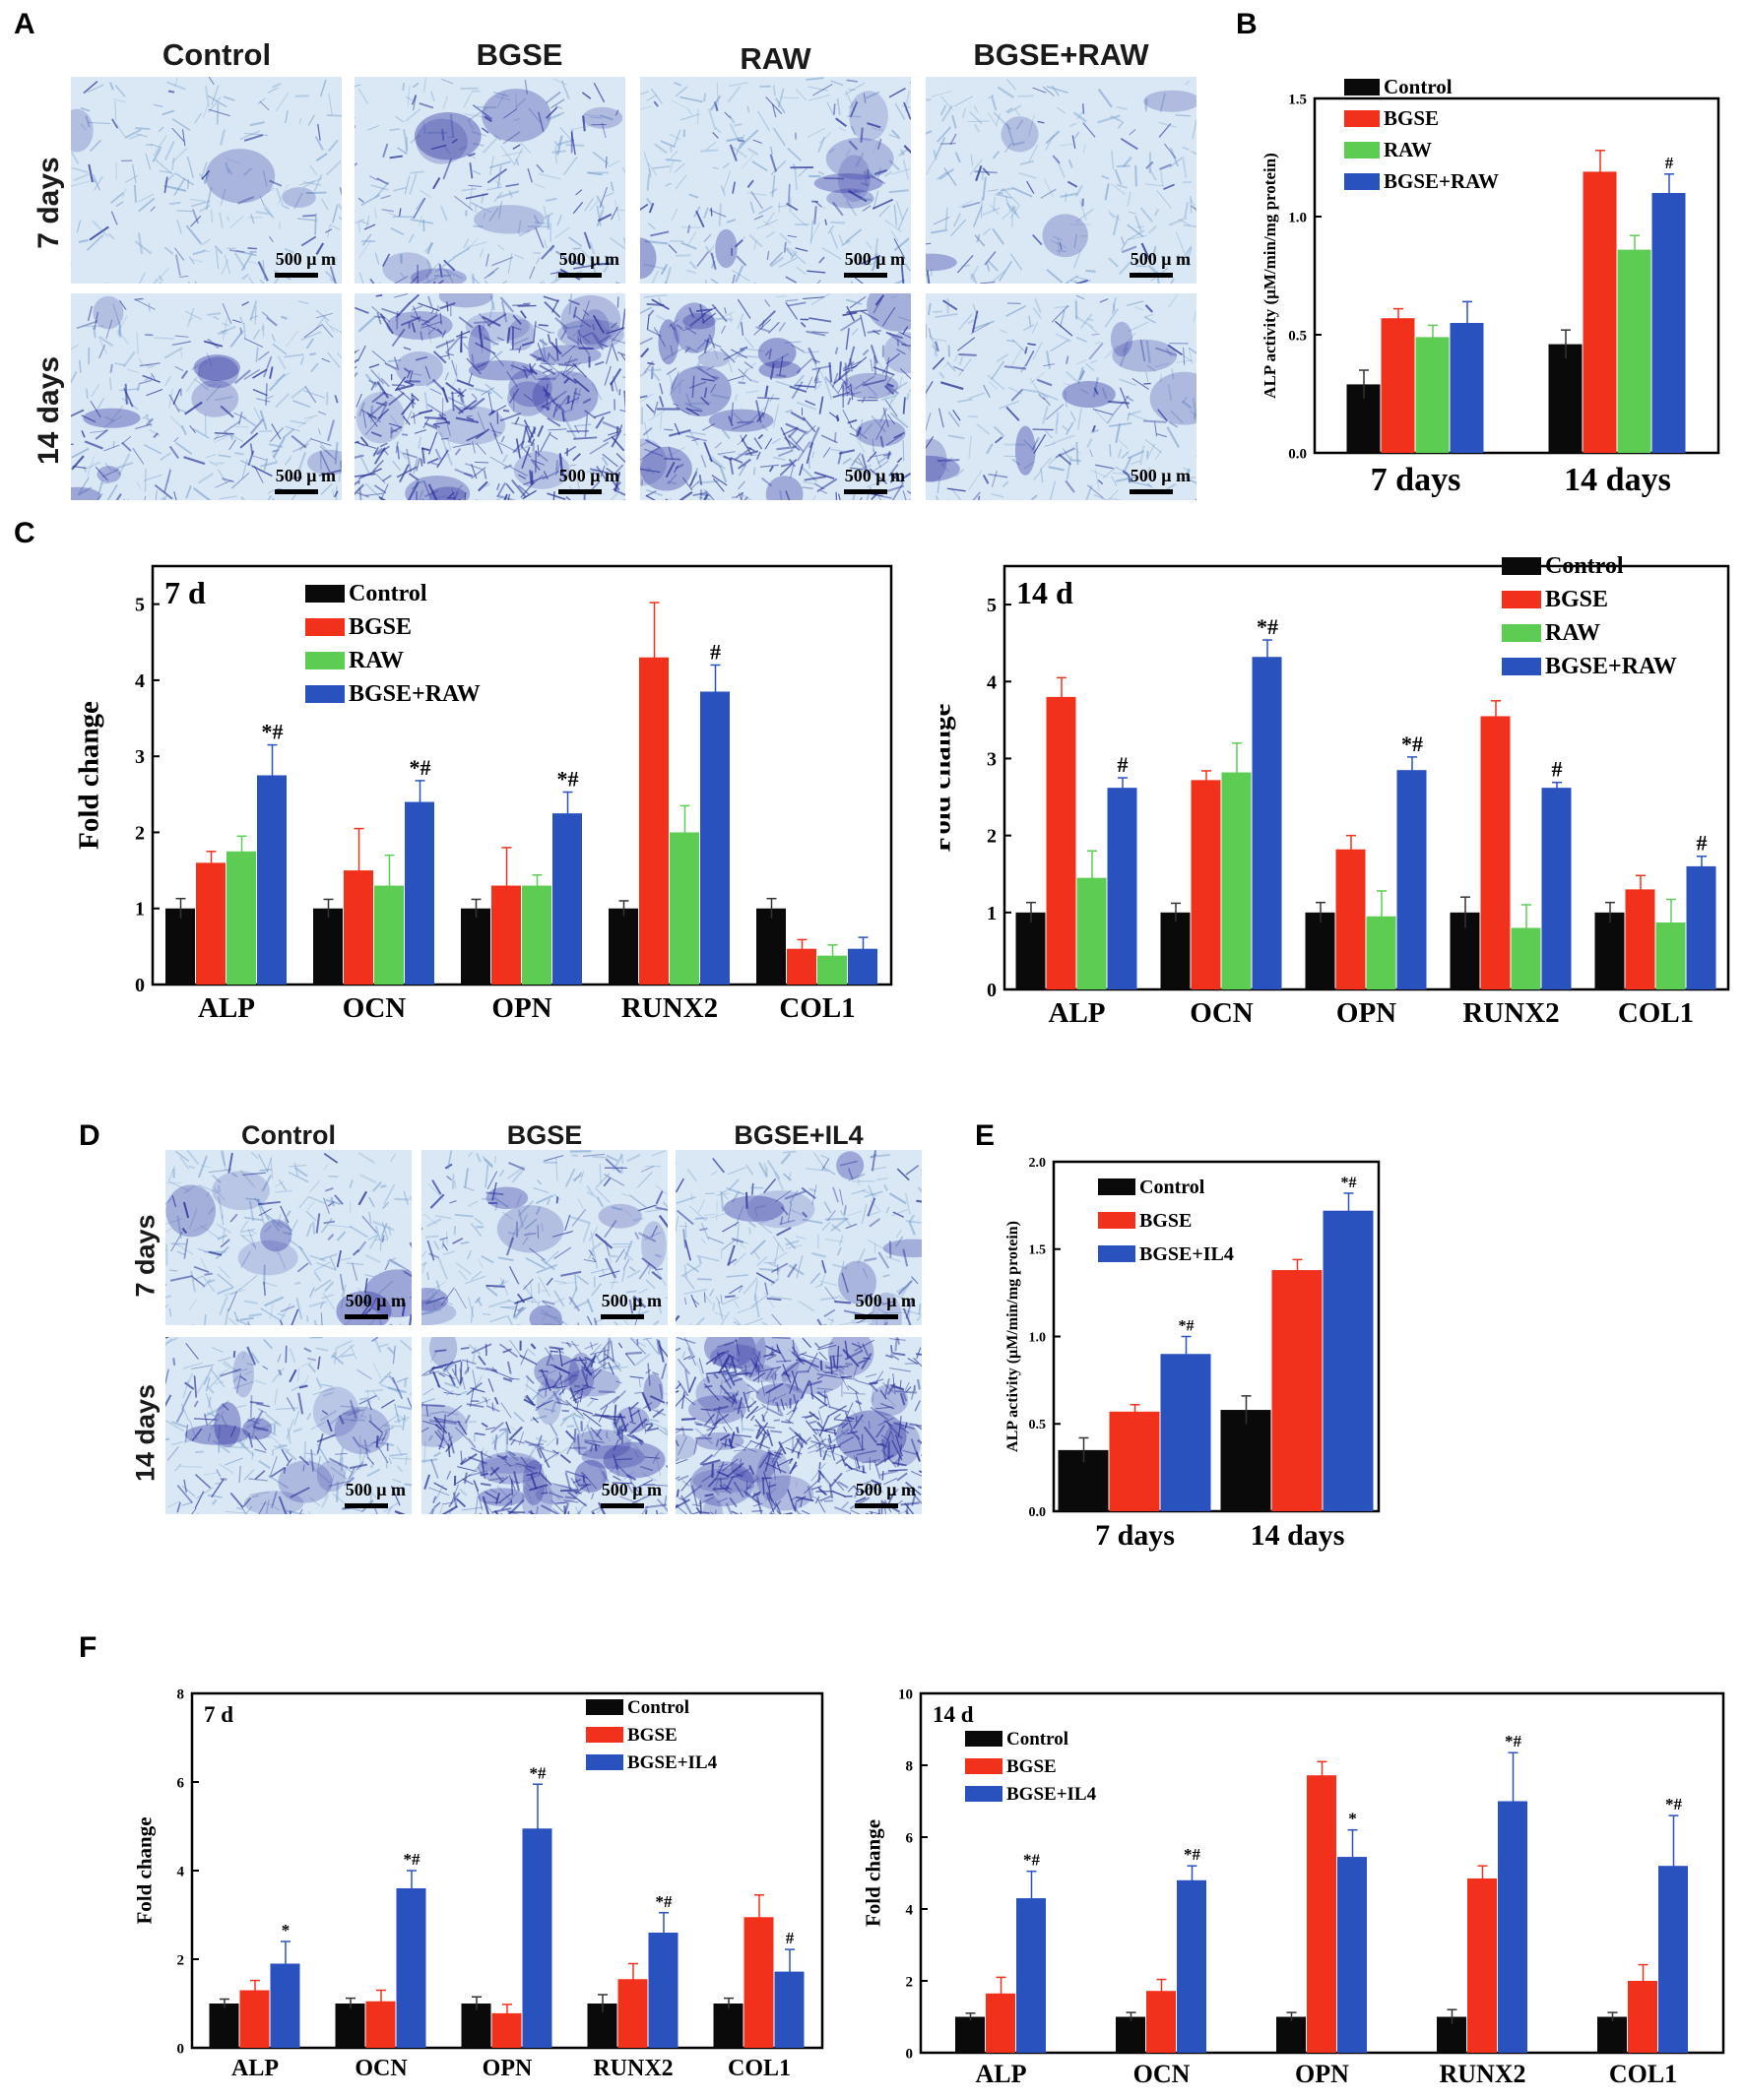 The height and width of the screenshot is (2100, 1745). What do you see at coordinates (1643, 2074) in the screenshot?
I see `x-category-label: COL1` at bounding box center [1643, 2074].